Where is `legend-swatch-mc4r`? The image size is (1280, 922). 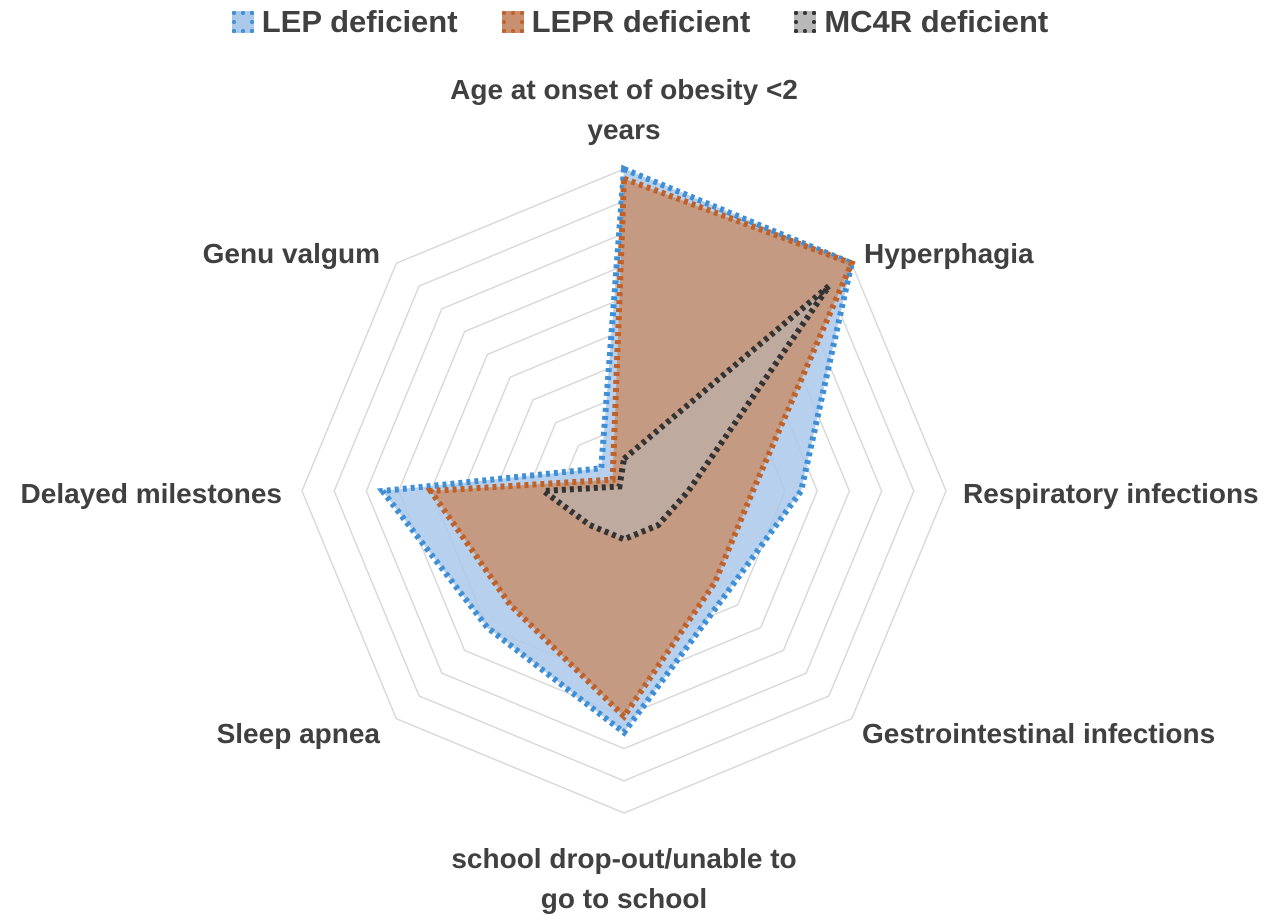 legend-swatch-mc4r is located at coordinates (805, 22).